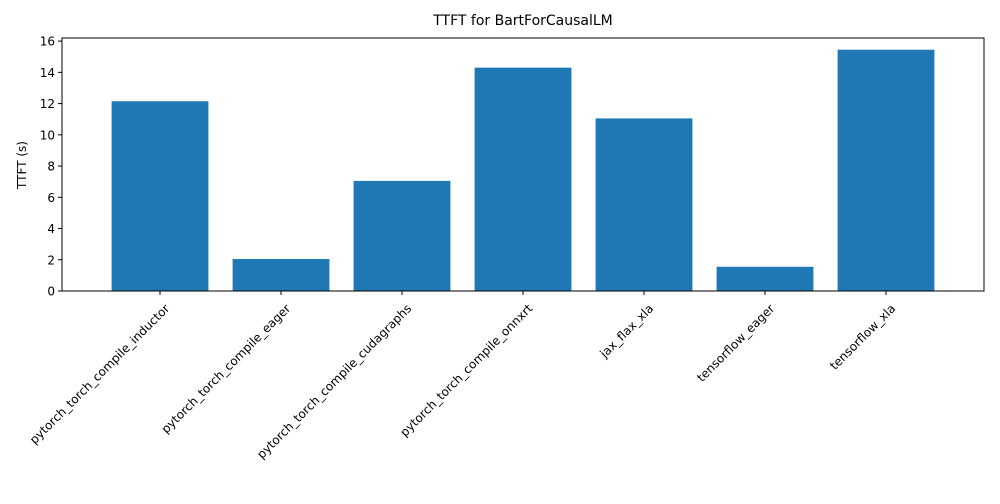 The height and width of the screenshot is (504, 1000). I want to click on y-tick-label: 0, so click(51, 292).